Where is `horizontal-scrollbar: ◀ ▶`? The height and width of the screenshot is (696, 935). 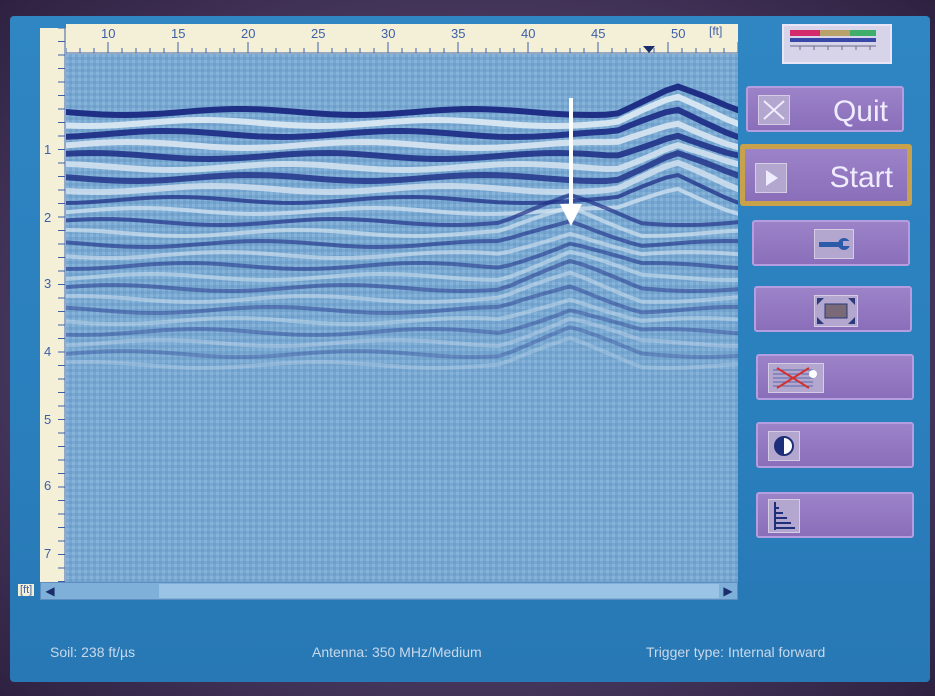
horizontal-scrollbar: ◀ ▶ is located at coordinates (389, 591).